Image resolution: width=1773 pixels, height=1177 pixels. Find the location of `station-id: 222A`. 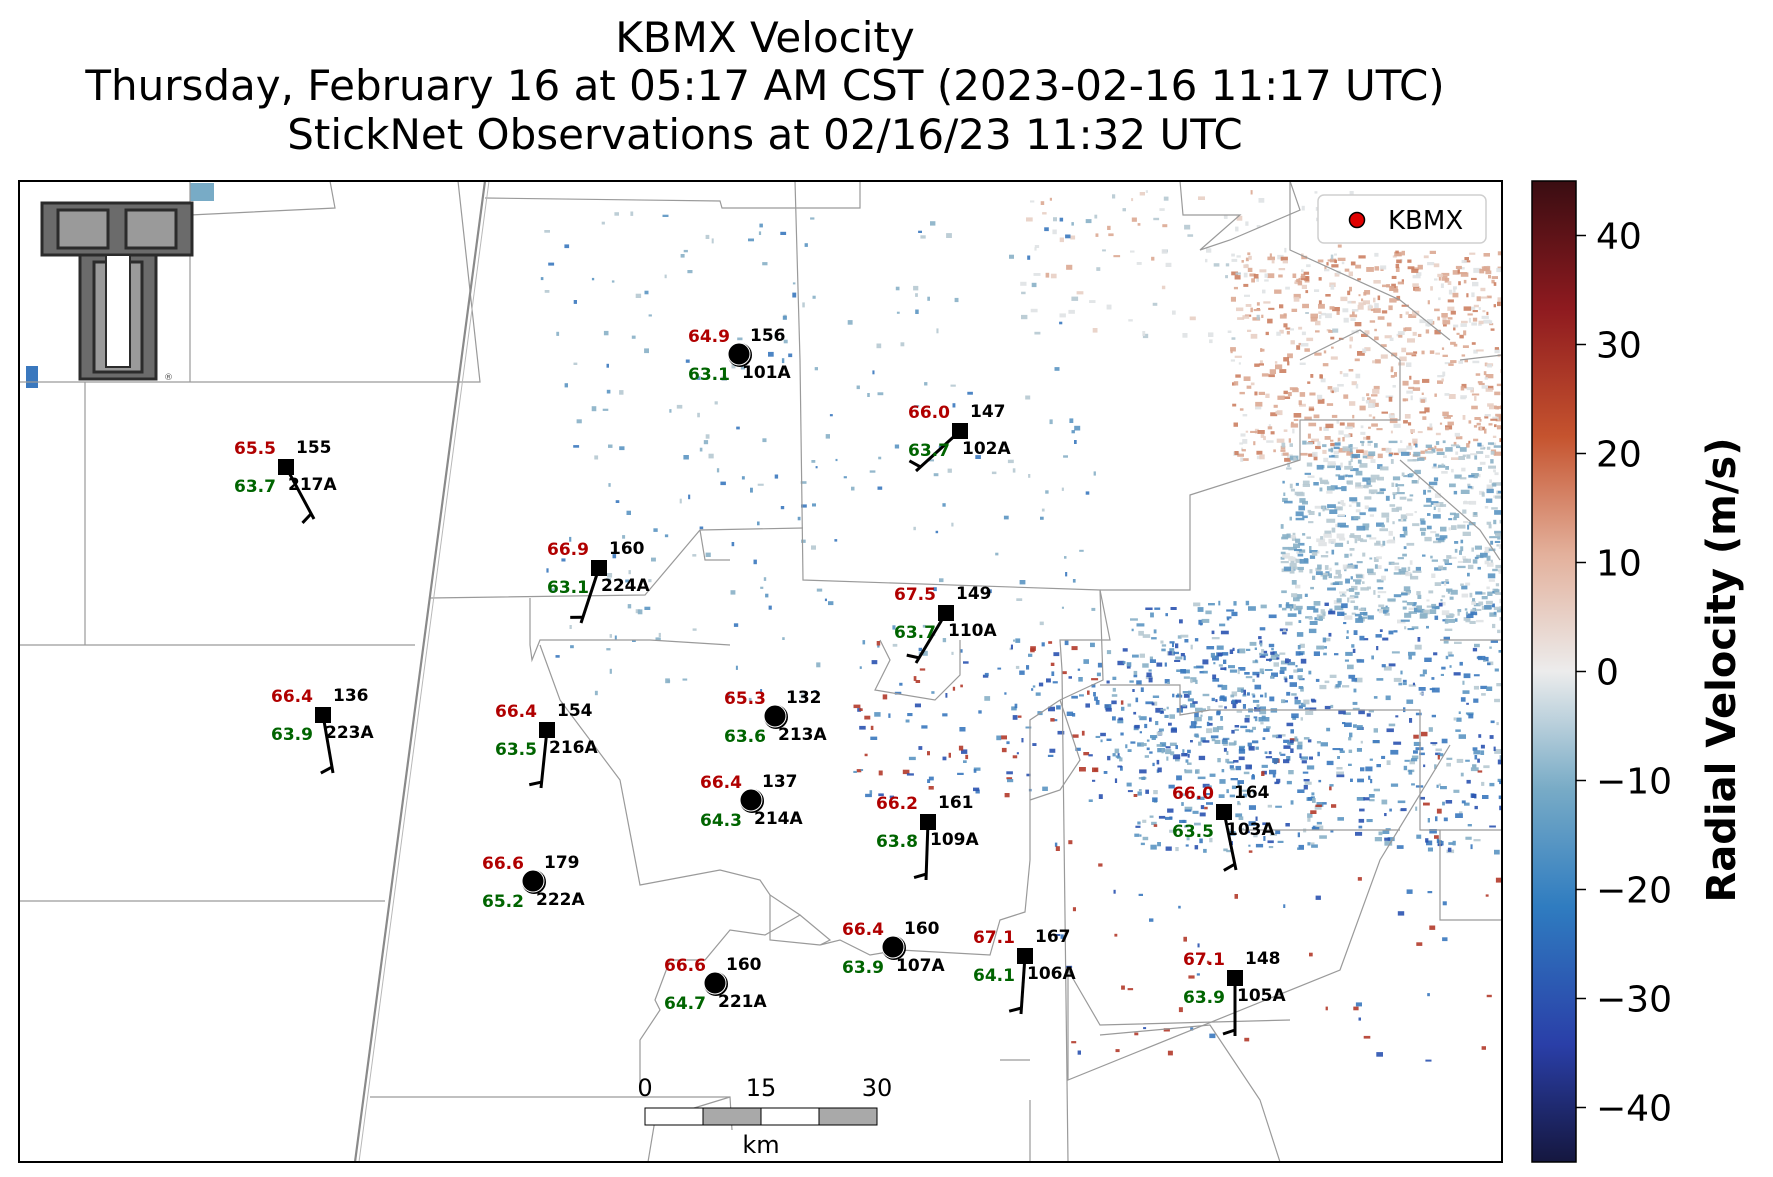

station-id: 222A is located at coordinates (560, 900).